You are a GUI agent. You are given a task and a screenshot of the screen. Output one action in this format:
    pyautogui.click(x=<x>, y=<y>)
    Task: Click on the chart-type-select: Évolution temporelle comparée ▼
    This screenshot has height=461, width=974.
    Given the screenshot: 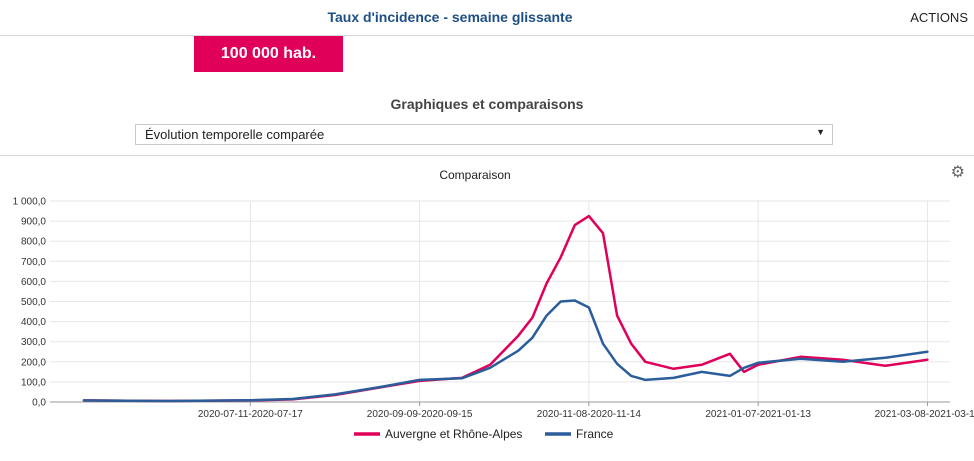 What is the action you would take?
    pyautogui.click(x=484, y=134)
    